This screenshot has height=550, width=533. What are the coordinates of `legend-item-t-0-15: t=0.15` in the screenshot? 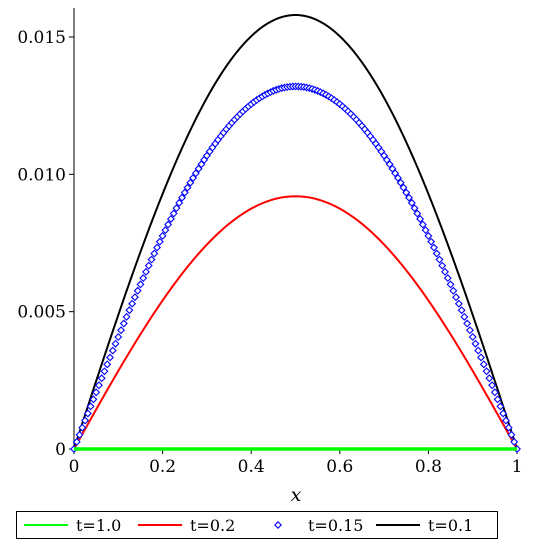 It's located at (318, 525).